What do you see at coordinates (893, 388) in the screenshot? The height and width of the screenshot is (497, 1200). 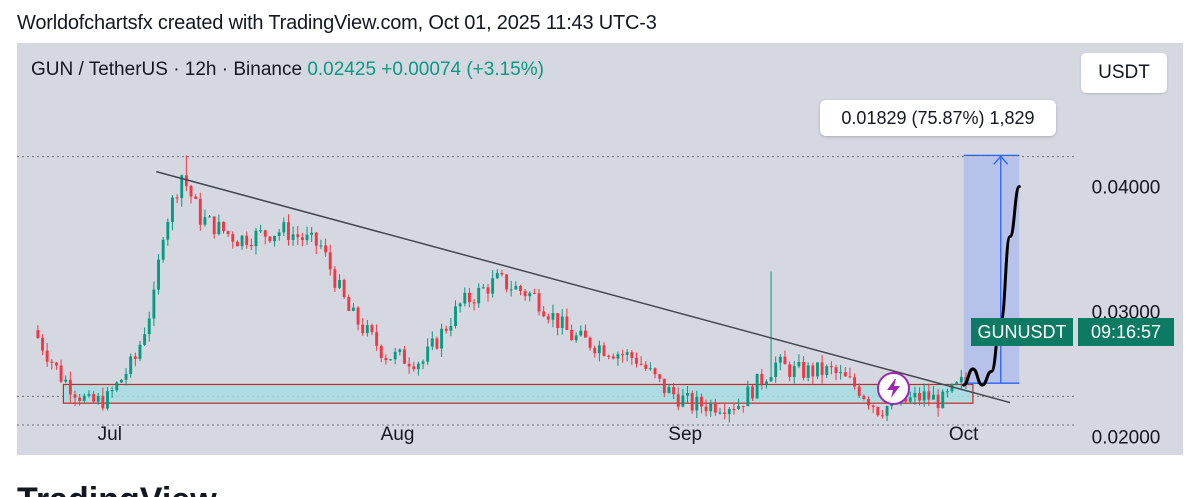 I see `lightning-icon` at bounding box center [893, 388].